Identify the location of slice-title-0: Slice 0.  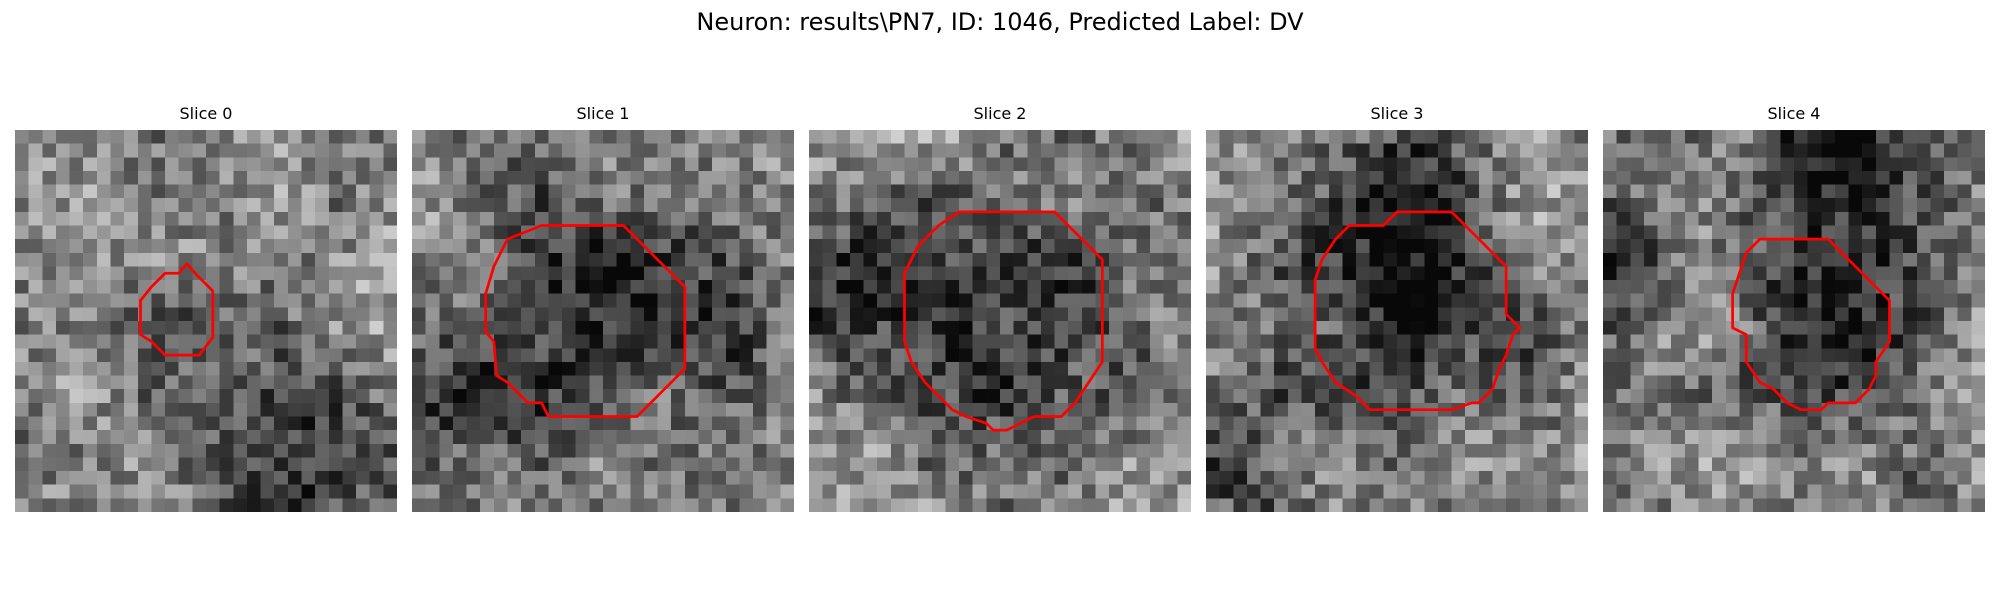
(206, 113).